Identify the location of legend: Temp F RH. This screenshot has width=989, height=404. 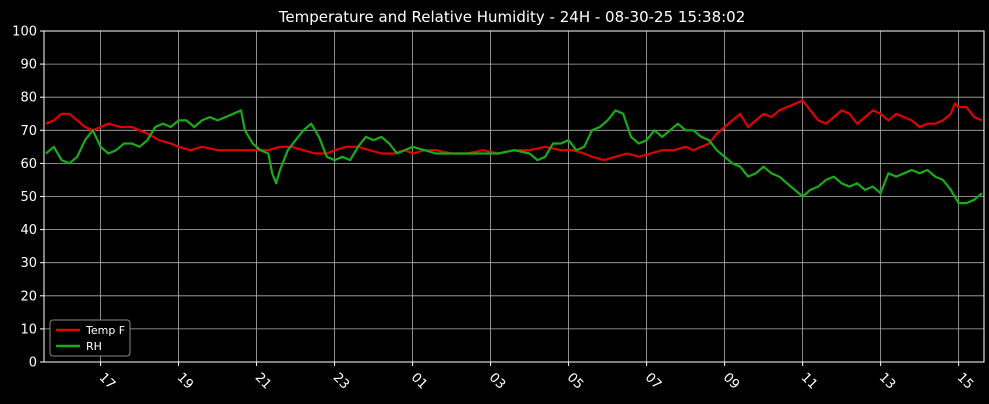
(90, 338).